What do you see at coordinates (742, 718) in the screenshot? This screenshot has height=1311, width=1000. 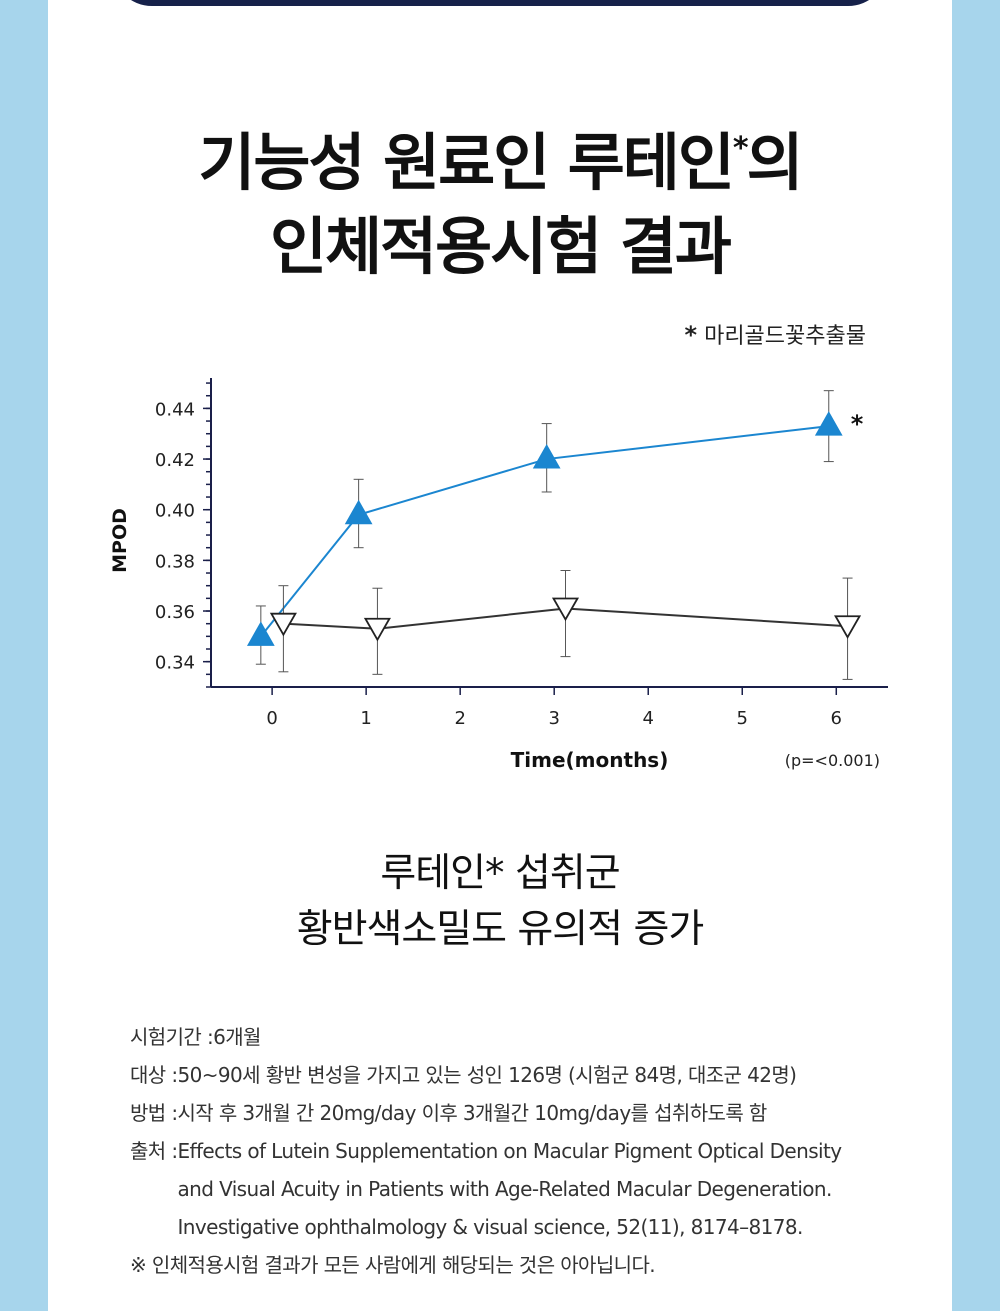 I see `x-tick-label: 5` at bounding box center [742, 718].